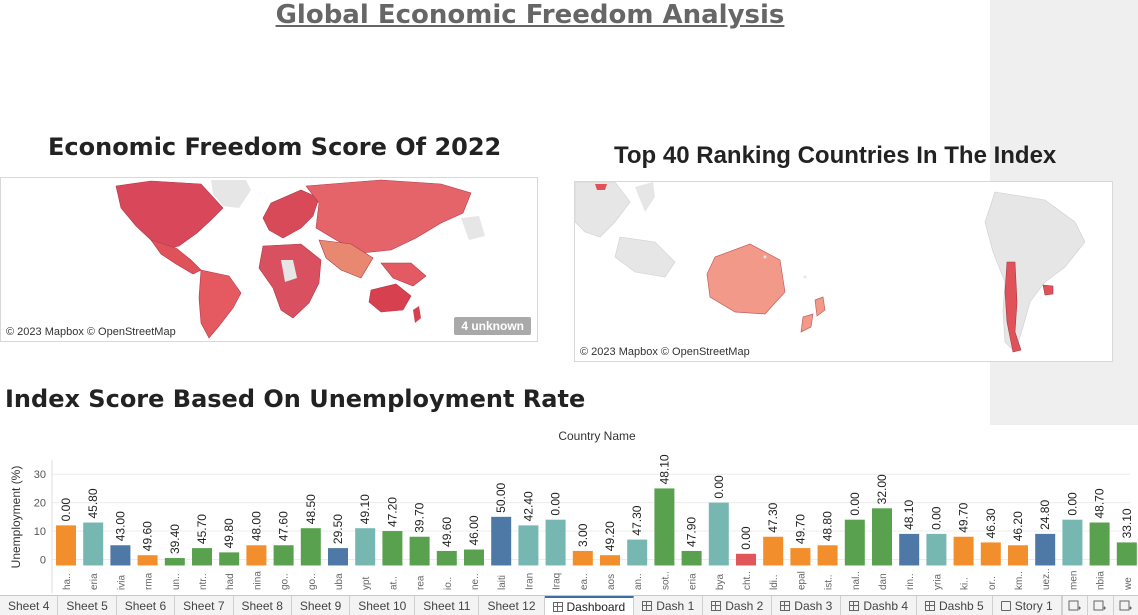 The height and width of the screenshot is (615, 1138). Describe the element at coordinates (611, 582) in the screenshot. I see `category-label: aos` at that location.